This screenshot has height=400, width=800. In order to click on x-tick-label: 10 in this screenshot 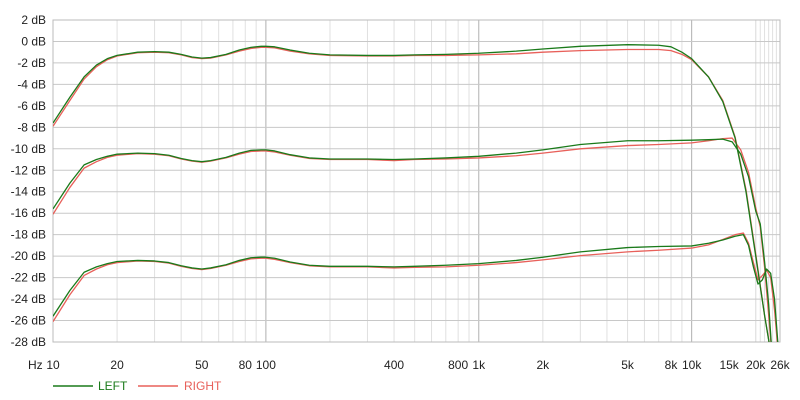, I will do `click(53, 365)`.